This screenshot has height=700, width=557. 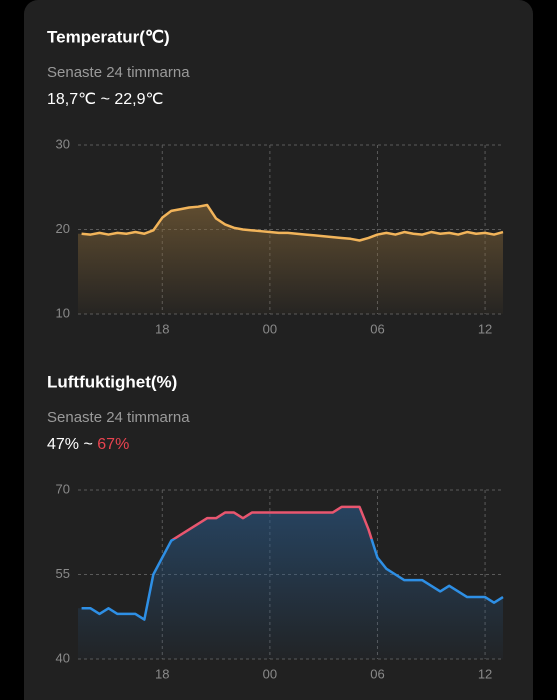 I want to click on range-max: 22,9℃, so click(x=138, y=99).